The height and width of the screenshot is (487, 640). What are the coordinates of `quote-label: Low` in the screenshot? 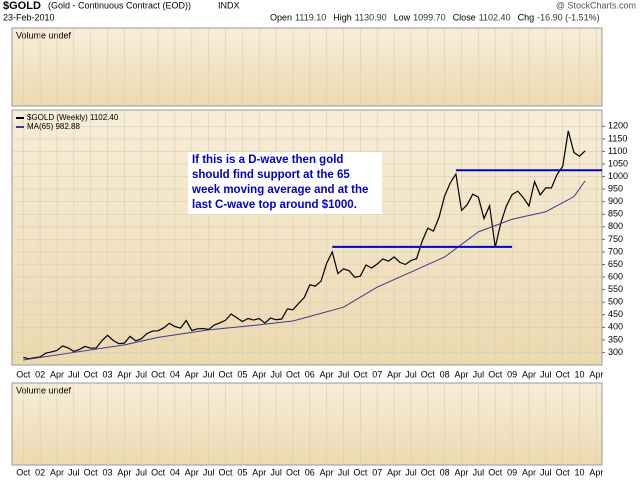 It's located at (402, 17).